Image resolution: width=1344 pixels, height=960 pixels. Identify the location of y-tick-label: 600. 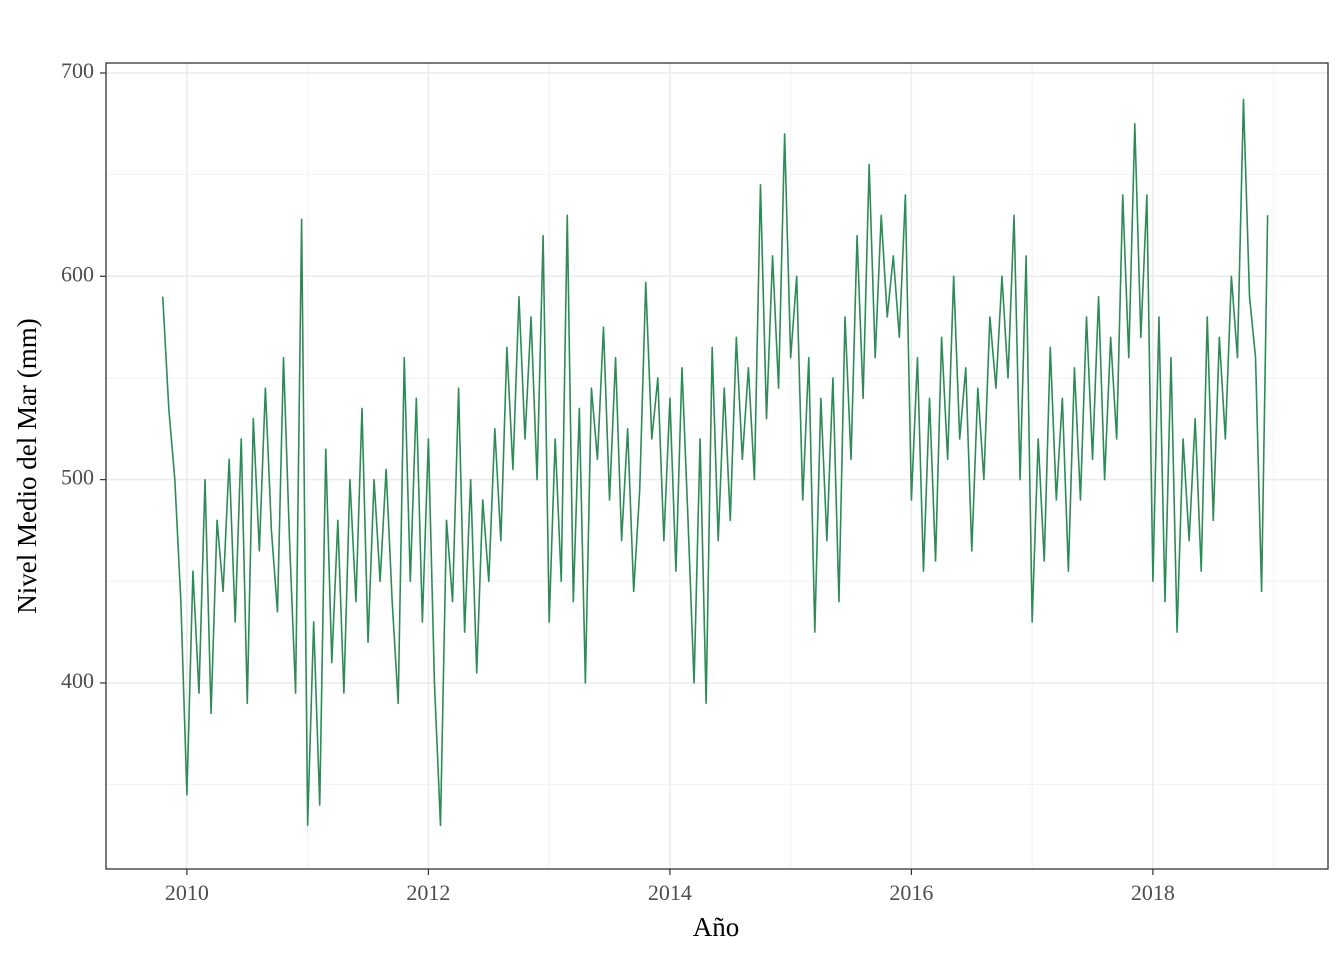
(77, 273).